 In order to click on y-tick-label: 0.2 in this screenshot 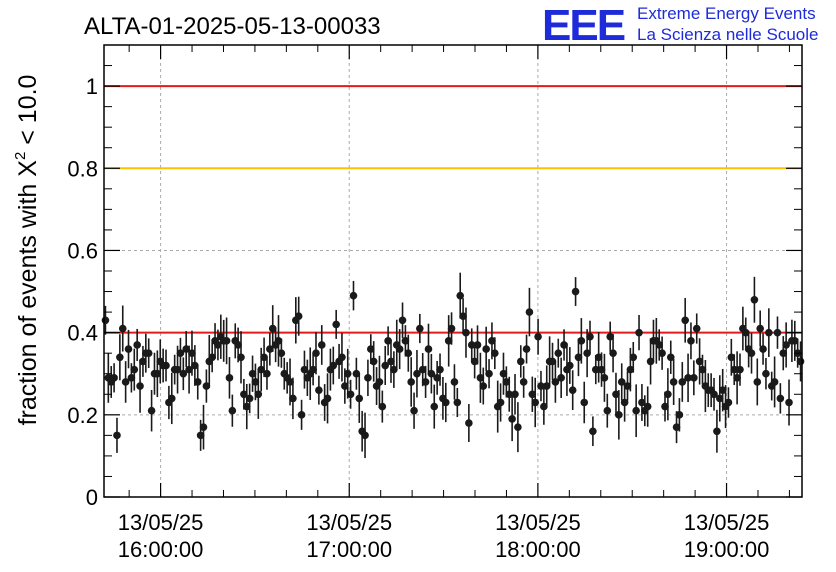, I will do `click(82, 415)`.